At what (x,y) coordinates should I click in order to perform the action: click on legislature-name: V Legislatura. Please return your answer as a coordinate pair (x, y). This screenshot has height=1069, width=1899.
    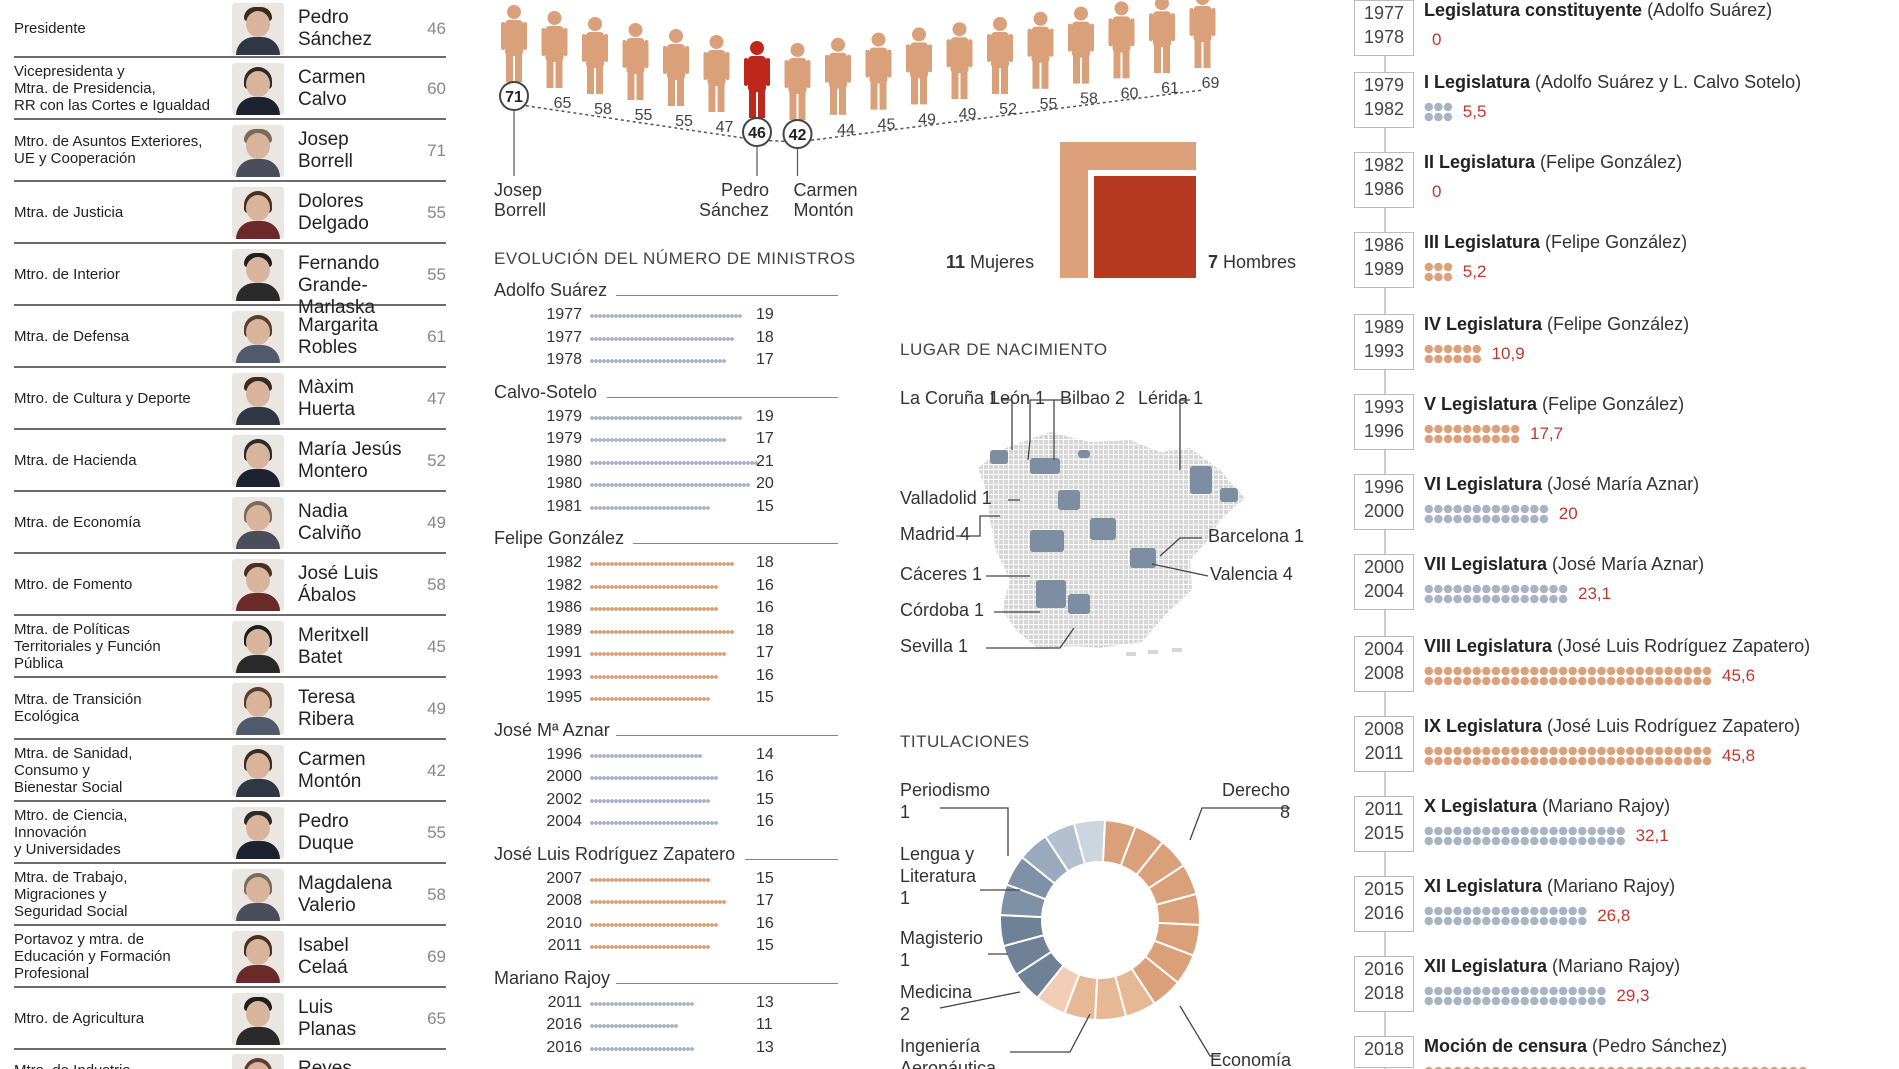
    Looking at the image, I should click on (1481, 404).